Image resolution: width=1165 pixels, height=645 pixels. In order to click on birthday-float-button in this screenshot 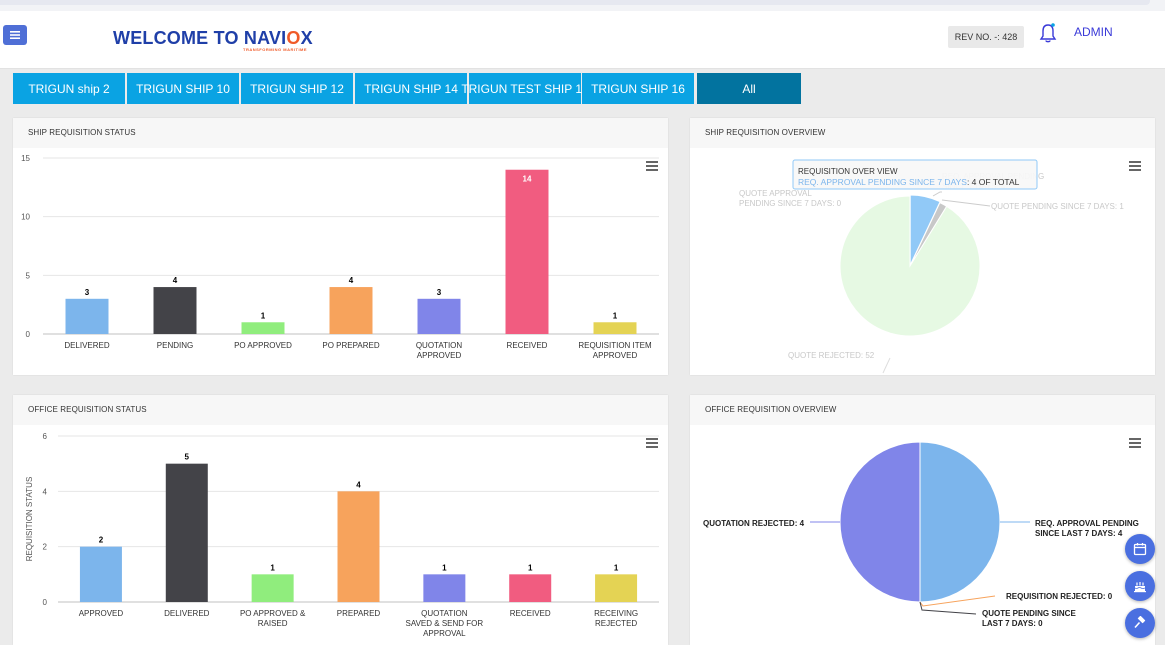, I will do `click(1140, 586)`.